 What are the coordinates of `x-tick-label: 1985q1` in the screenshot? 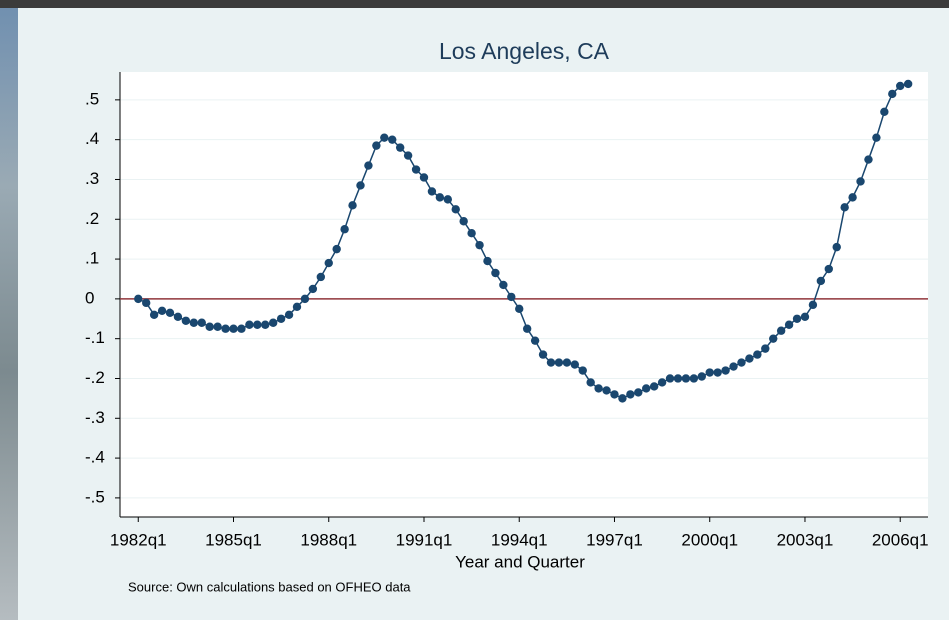 It's located at (233, 539).